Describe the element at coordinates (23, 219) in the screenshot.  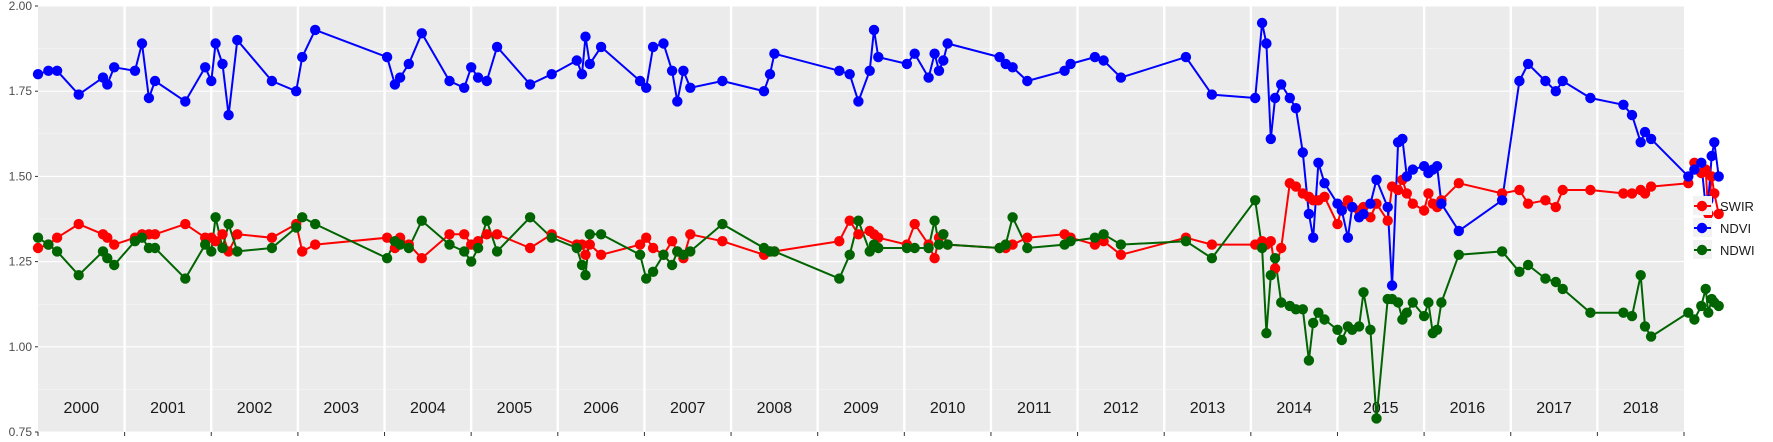
I see `y-axis: 0.75 1.00 1.25 1.50 1.75 2.00` at that location.